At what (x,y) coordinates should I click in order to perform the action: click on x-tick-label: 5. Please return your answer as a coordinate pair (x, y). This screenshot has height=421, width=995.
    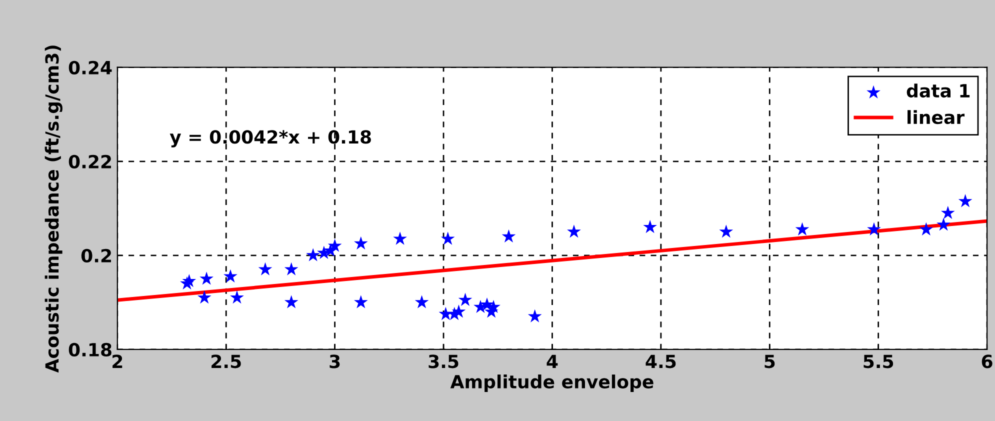
    Looking at the image, I should click on (769, 361).